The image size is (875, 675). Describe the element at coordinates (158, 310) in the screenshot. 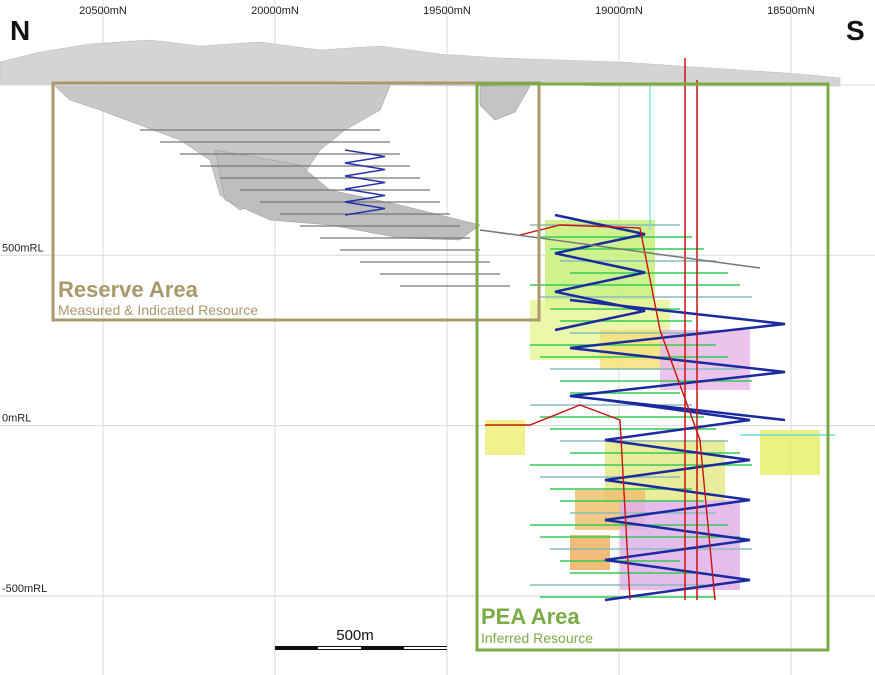

I see `reserve-subtitle: Measured & Indicated Resource` at that location.